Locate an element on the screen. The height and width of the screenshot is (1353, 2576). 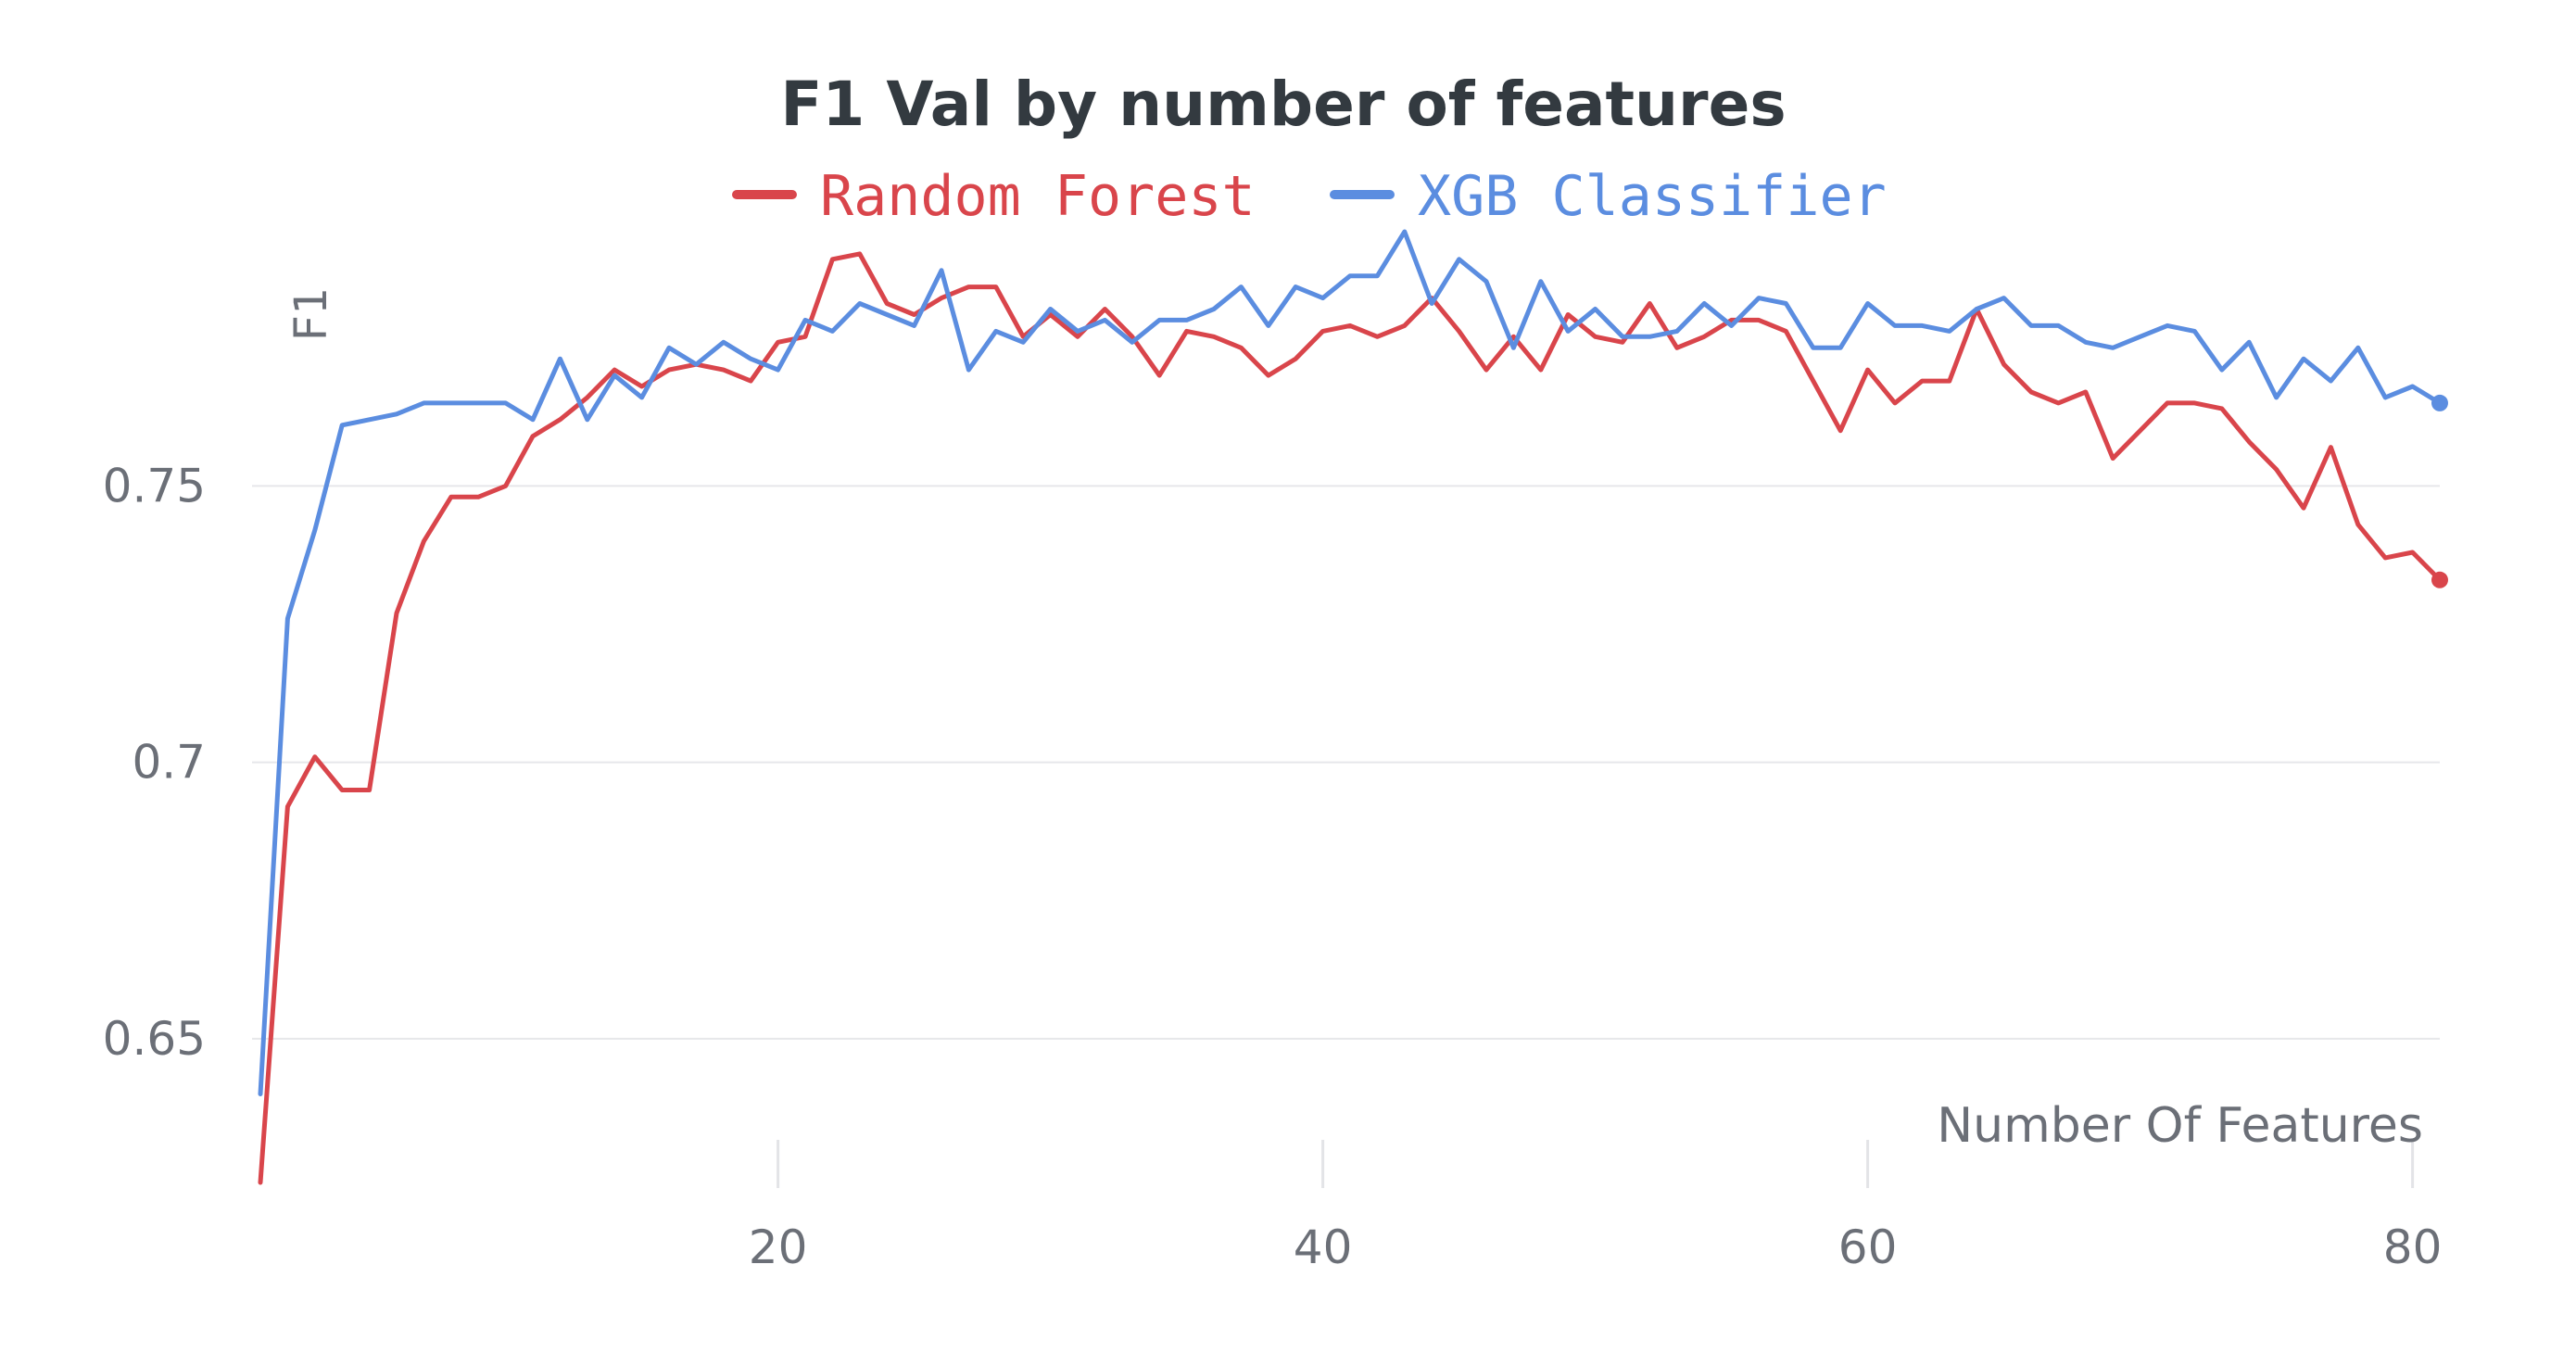
chart-title: F1 Val by number of features is located at coordinates (1283, 104).